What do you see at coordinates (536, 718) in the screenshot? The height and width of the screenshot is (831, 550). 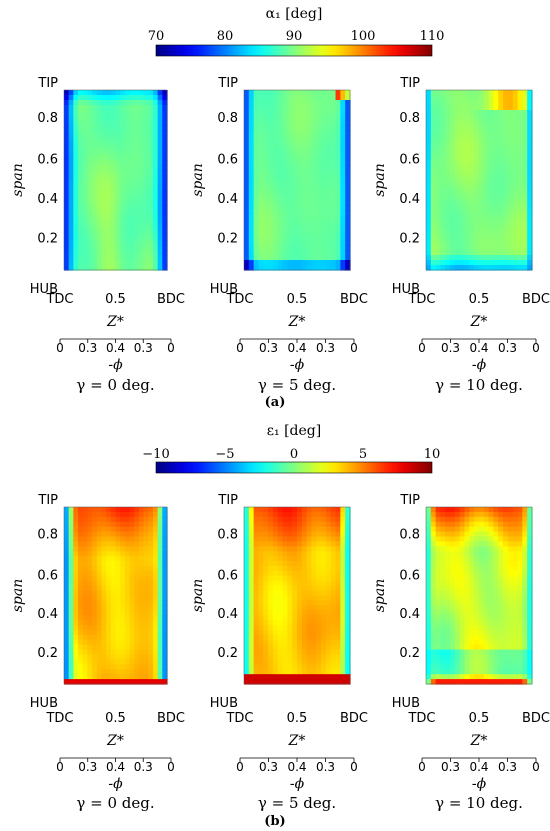 I see `x-tick-label: BDC` at bounding box center [536, 718].